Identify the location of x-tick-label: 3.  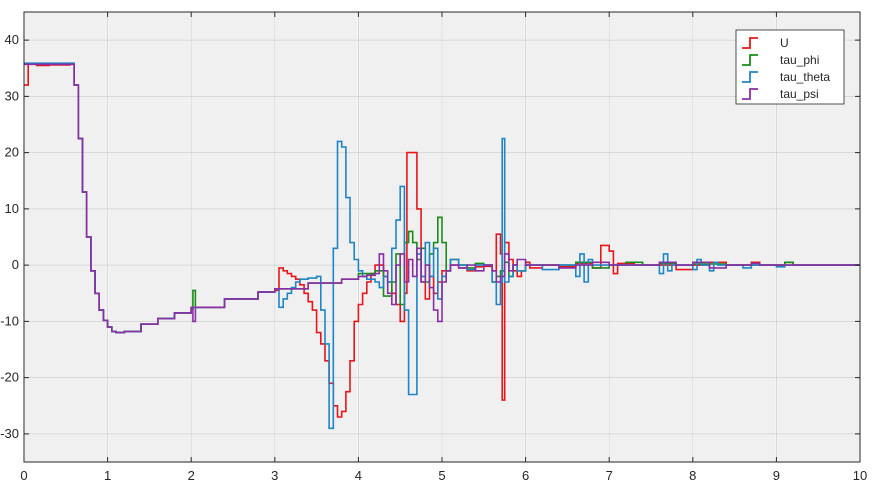
(274, 475).